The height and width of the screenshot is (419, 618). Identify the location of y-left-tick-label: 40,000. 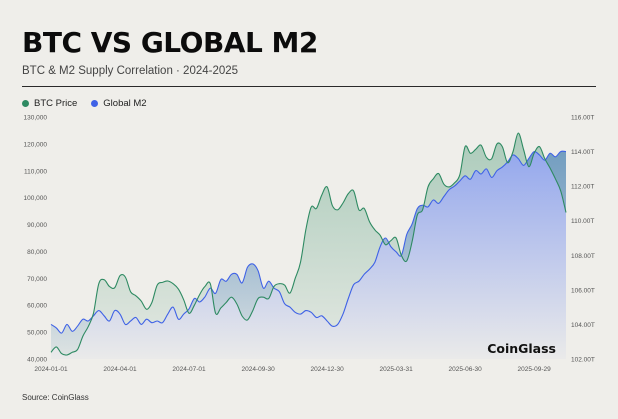
(37, 360).